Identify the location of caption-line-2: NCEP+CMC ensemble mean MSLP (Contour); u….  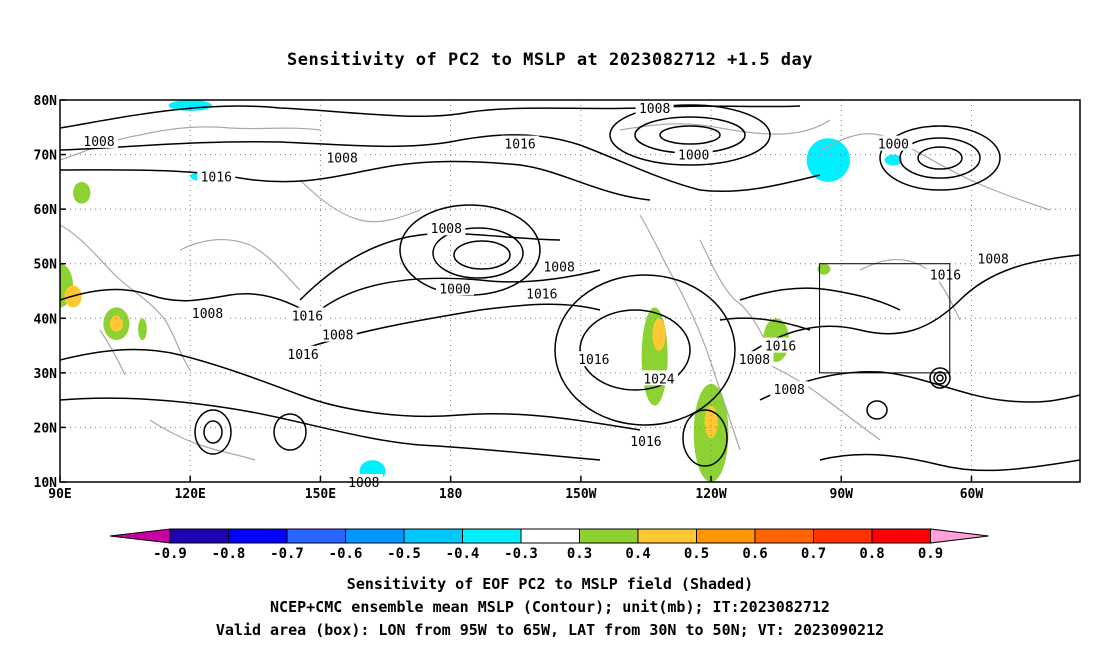
(550, 607).